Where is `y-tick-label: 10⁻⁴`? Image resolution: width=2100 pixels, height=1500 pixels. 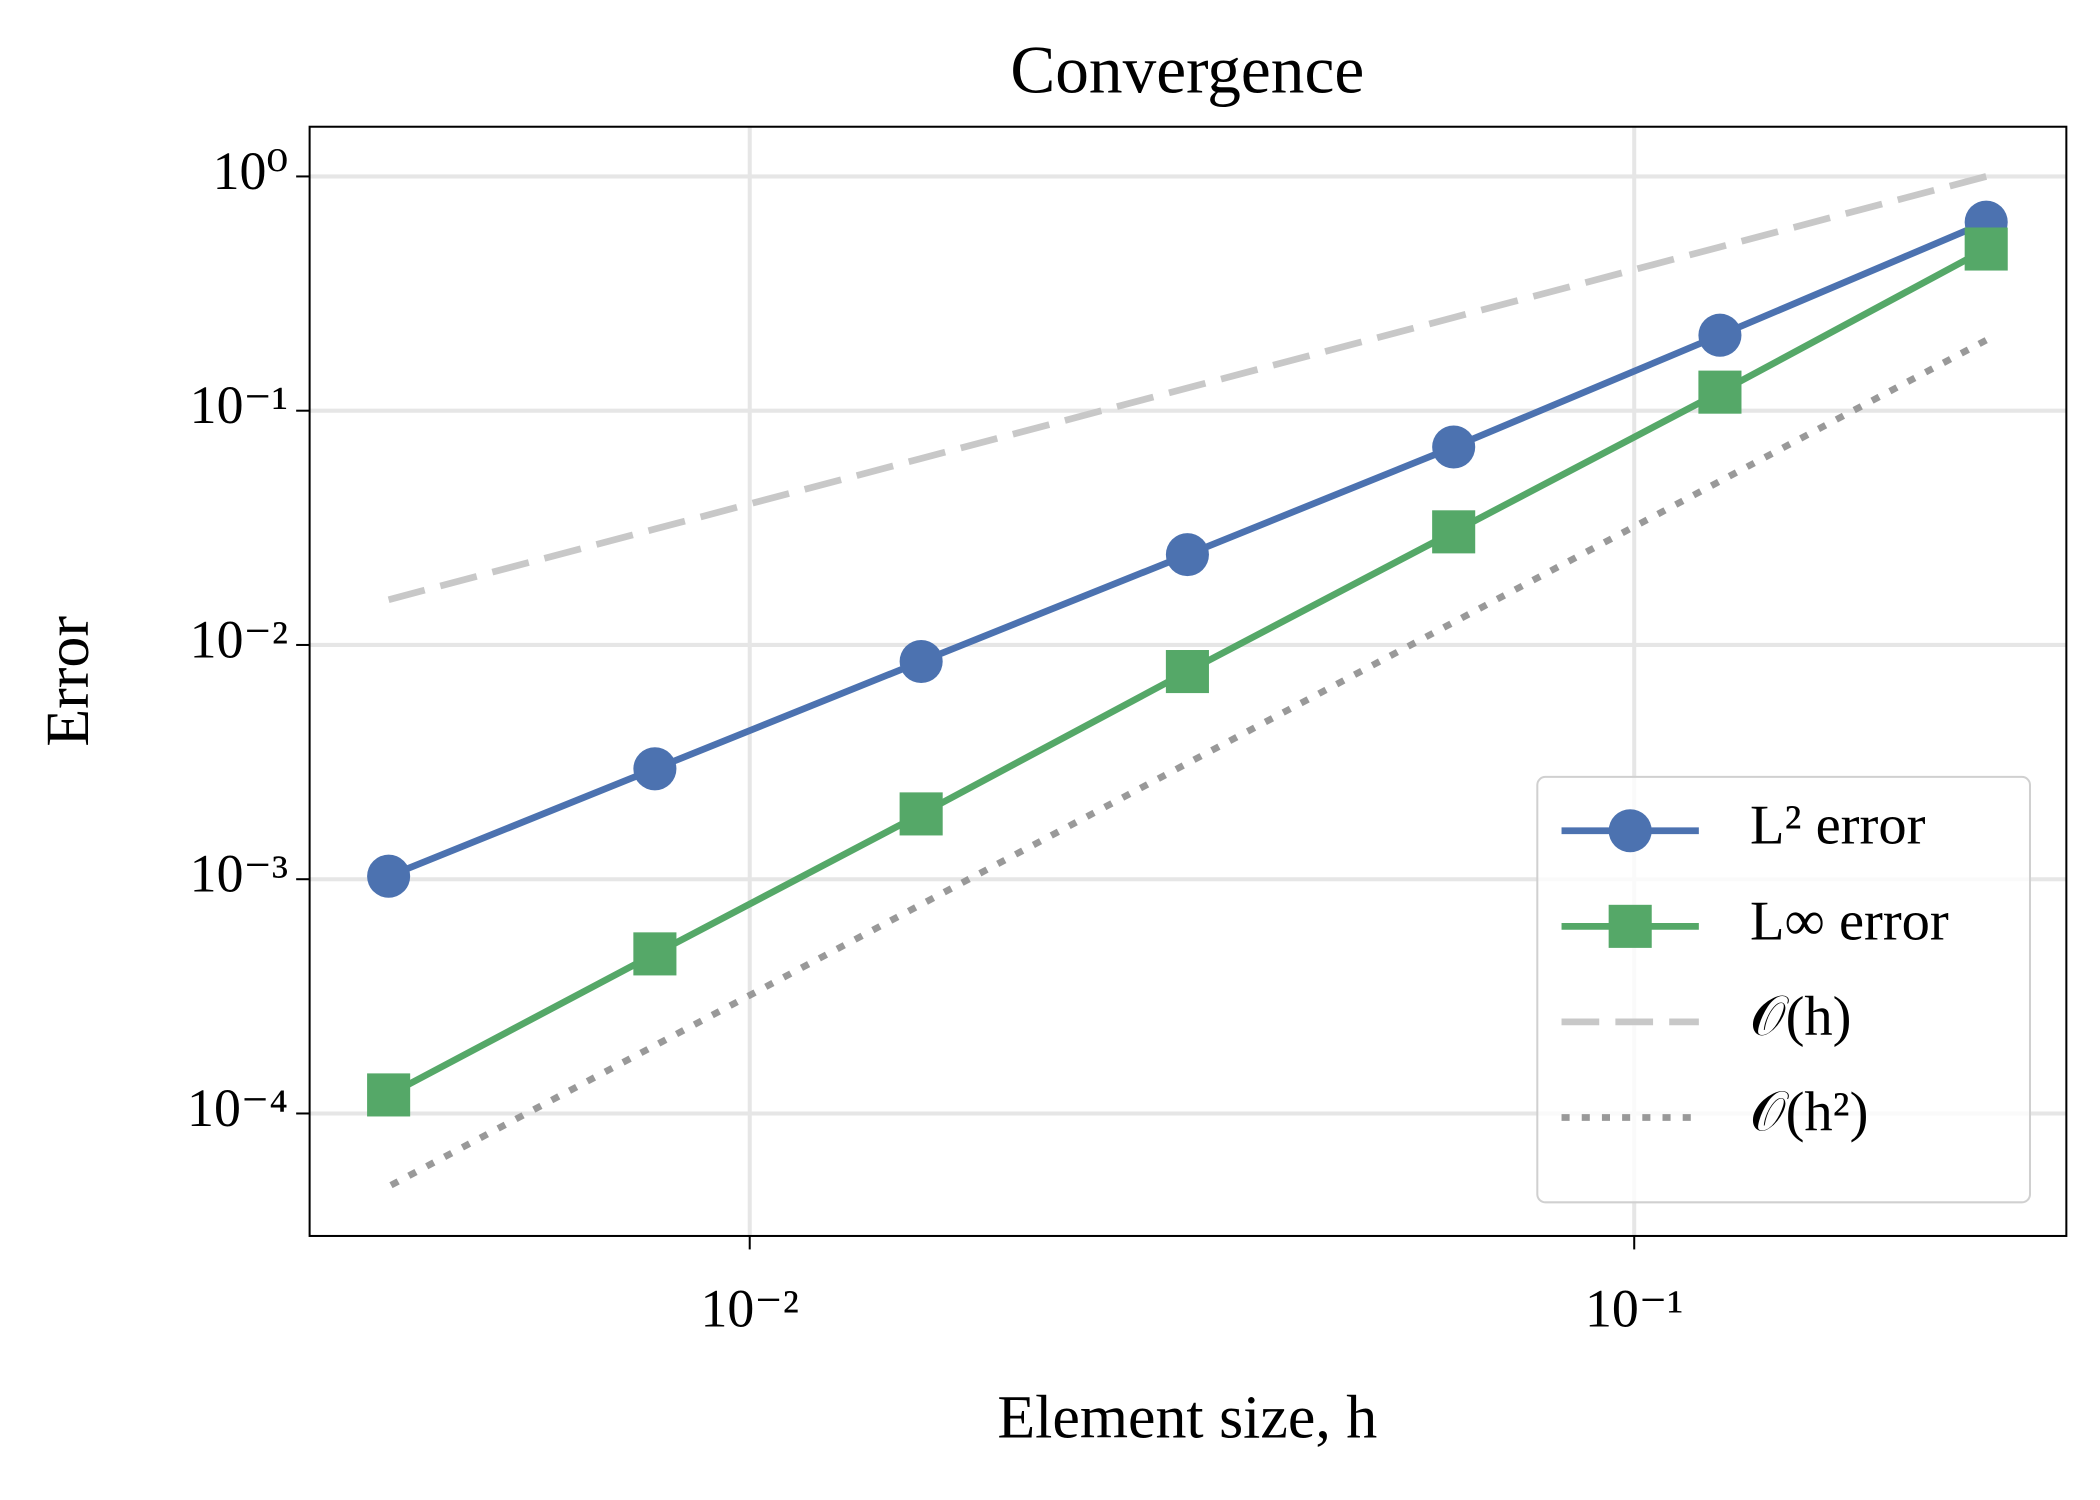
y-tick-label: 10⁻⁴ is located at coordinates (237, 1108).